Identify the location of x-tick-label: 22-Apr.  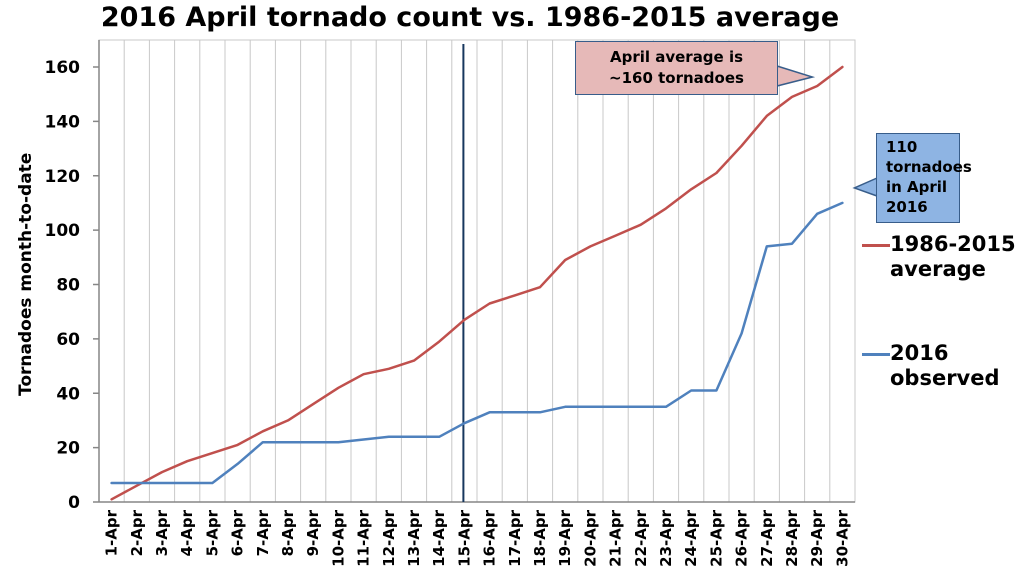
(641, 537).